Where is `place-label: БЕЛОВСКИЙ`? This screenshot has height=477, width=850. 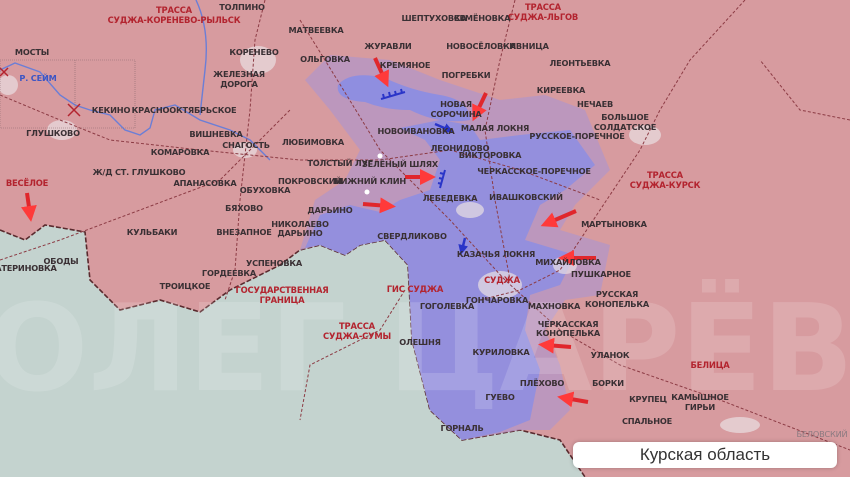 place-label: БЕЛОВСКИЙ is located at coordinates (822, 433).